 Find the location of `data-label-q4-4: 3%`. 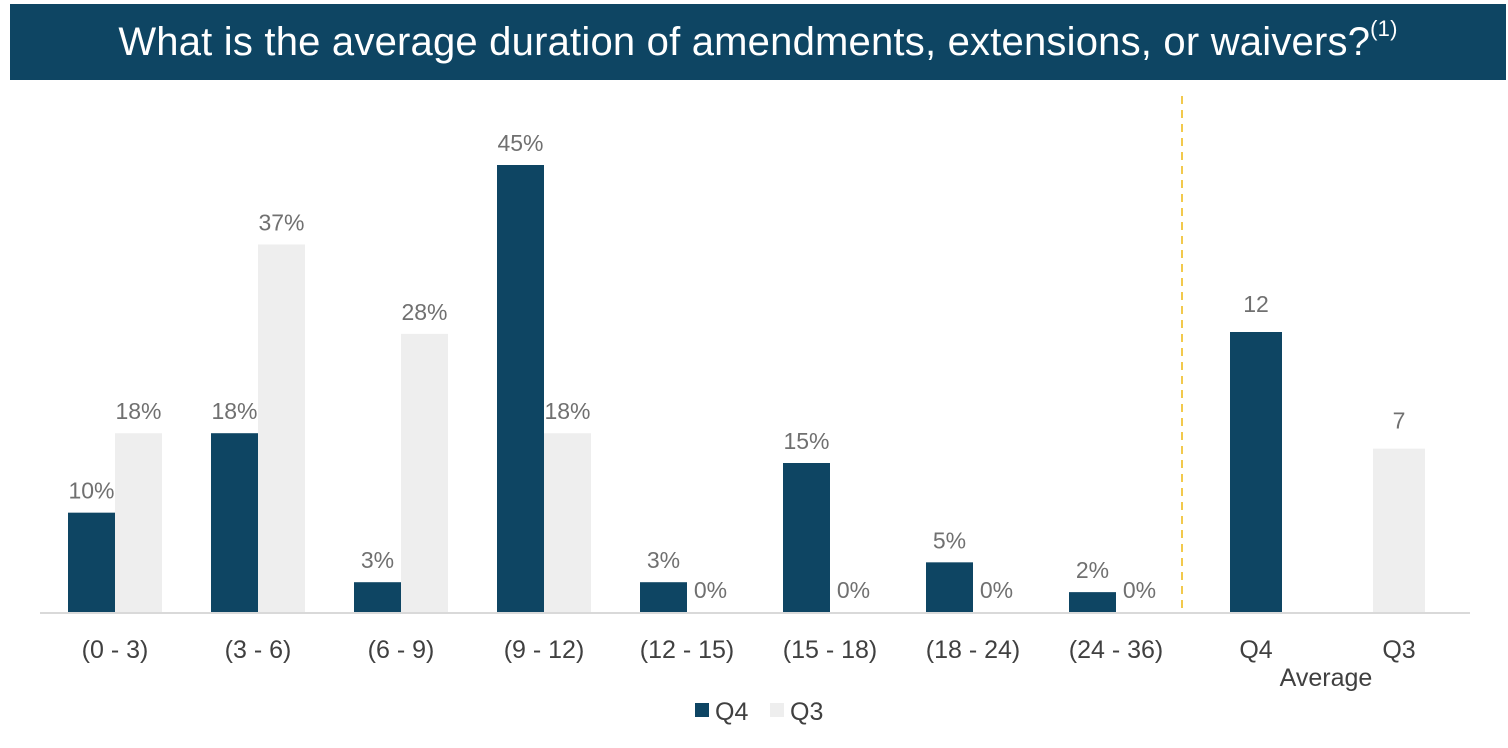

data-label-q4-4: 3% is located at coordinates (663, 560).